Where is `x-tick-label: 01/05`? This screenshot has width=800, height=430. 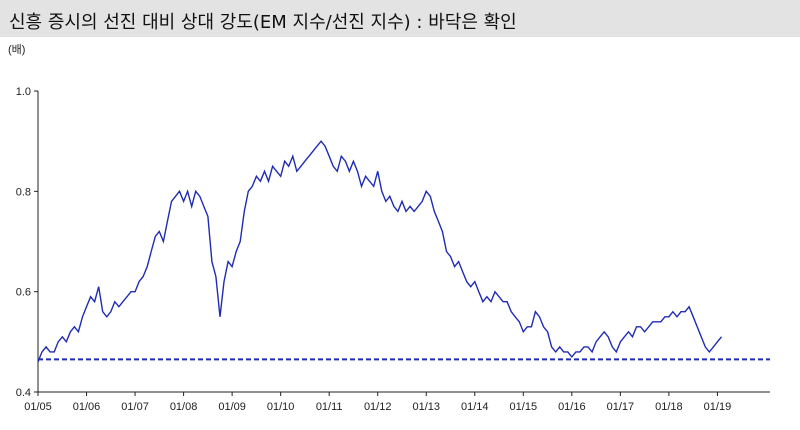
x-tick-label: 01/05 is located at coordinates (38, 407).